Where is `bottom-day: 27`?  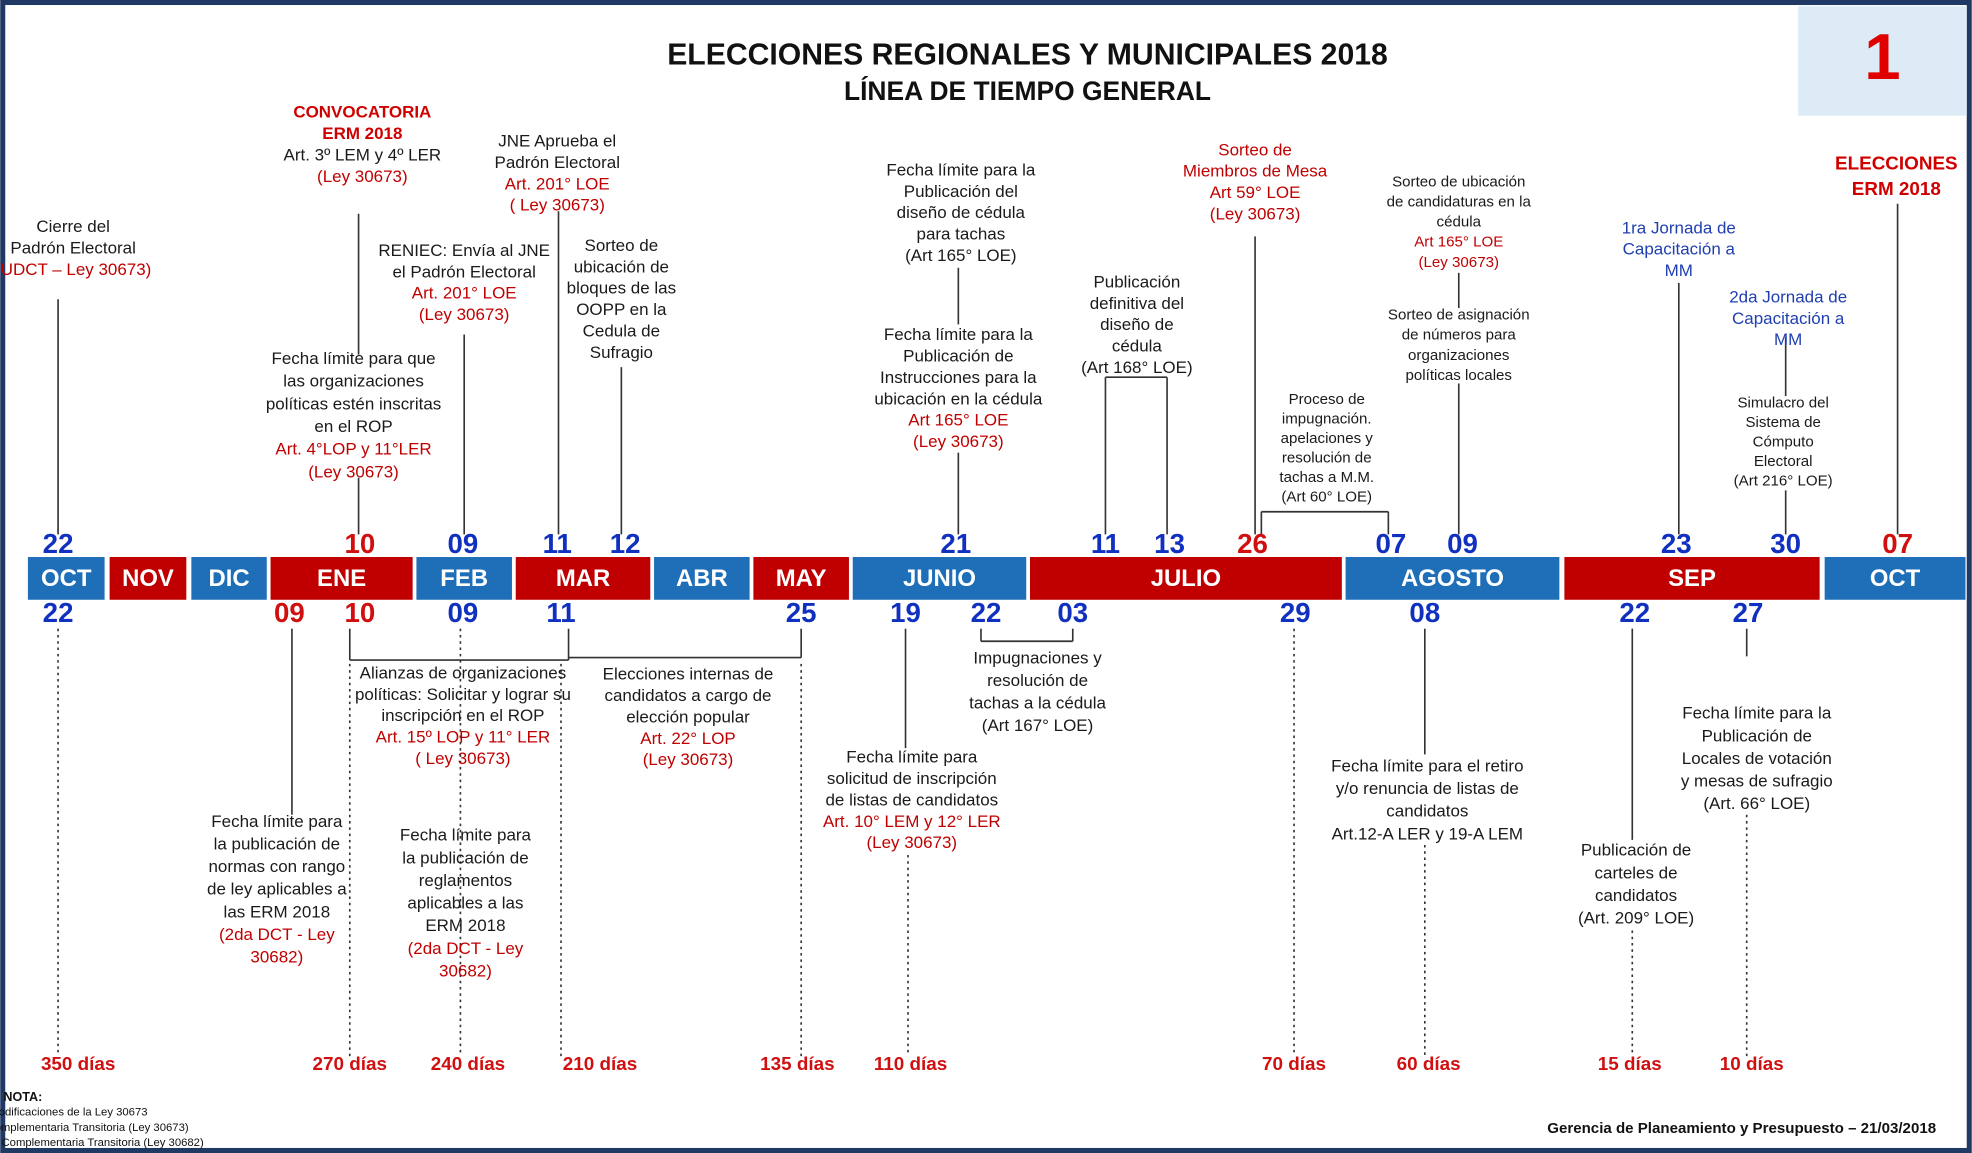 bottom-day: 27 is located at coordinates (1748, 612).